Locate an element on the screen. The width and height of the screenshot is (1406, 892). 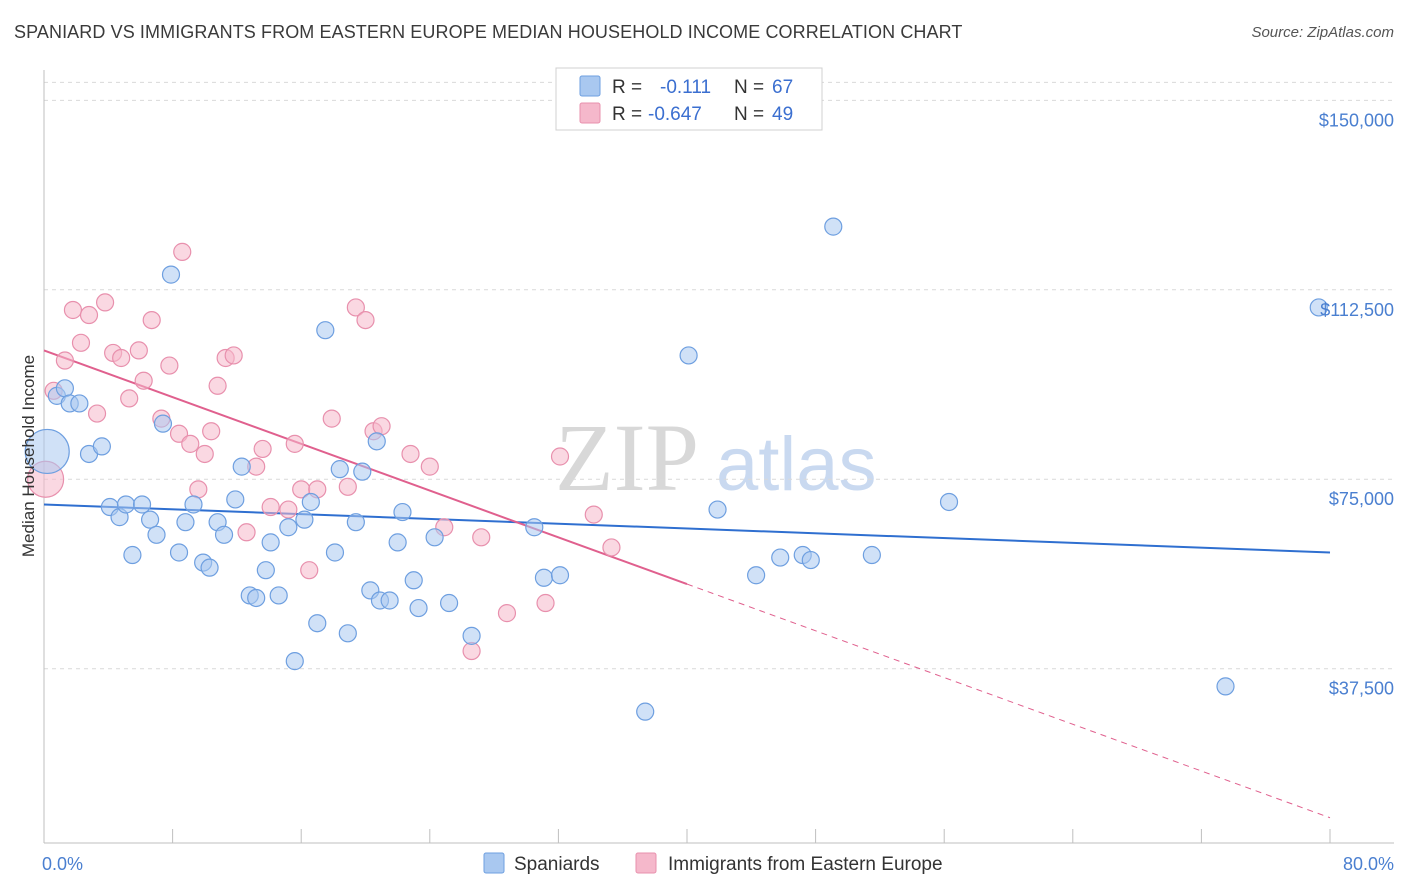
legend-swatch-spaniards is located at coordinates (590, 86).